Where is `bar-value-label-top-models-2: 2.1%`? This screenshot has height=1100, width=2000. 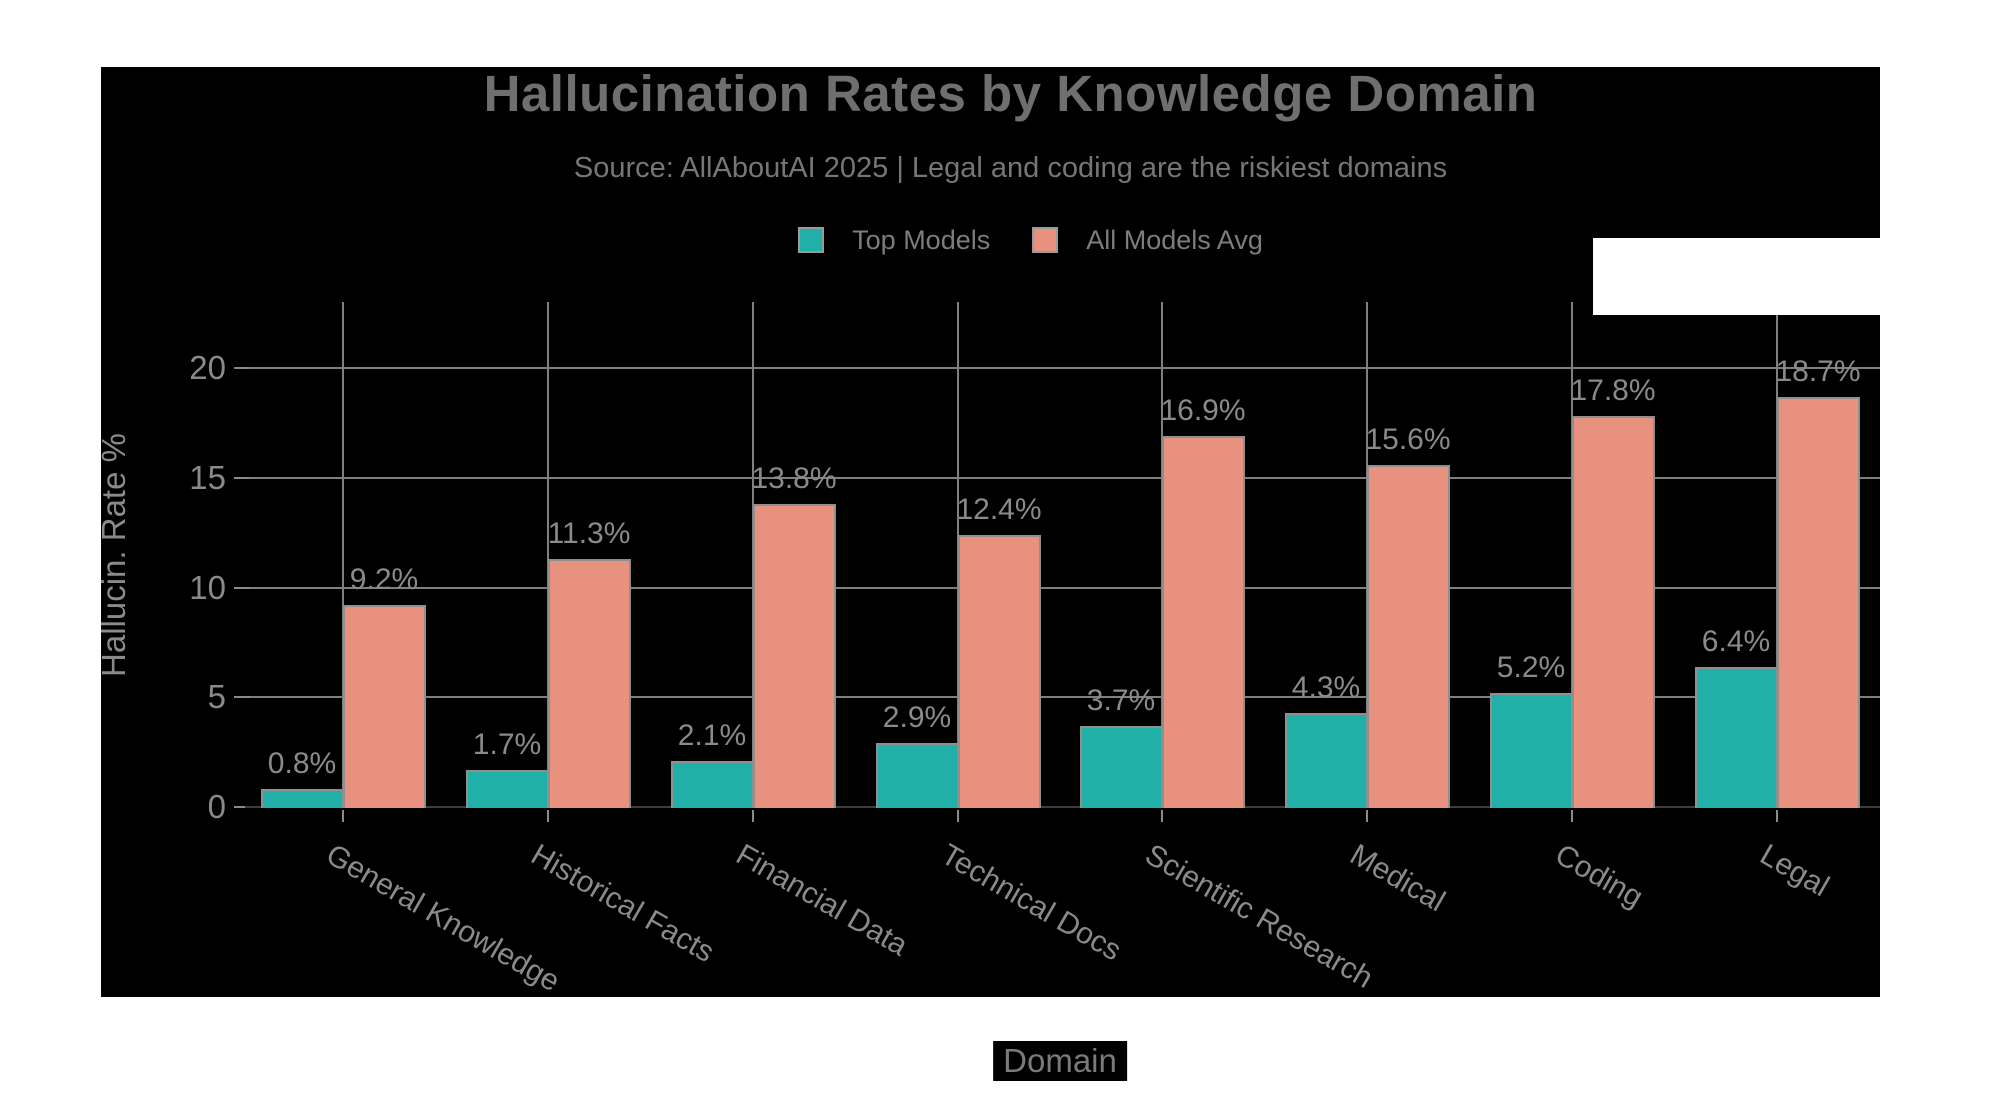
bar-value-label-top-models-2: 2.1% is located at coordinates (712, 735).